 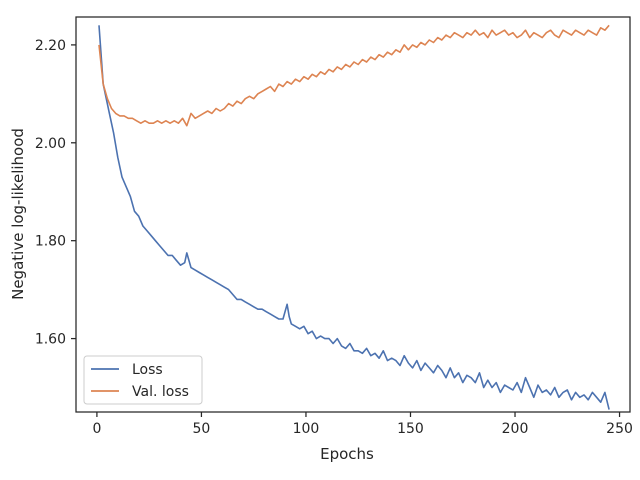 I want to click on y-tick-label: 1.60, so click(x=50, y=340).